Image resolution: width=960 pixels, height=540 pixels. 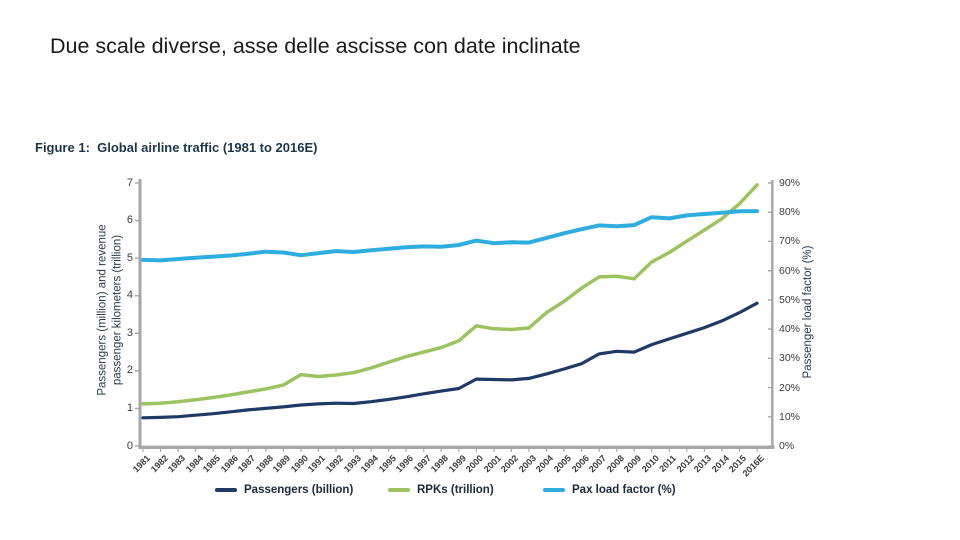 What do you see at coordinates (790, 212) in the screenshot?
I see `y-axis-tick-label-right: 80%` at bounding box center [790, 212].